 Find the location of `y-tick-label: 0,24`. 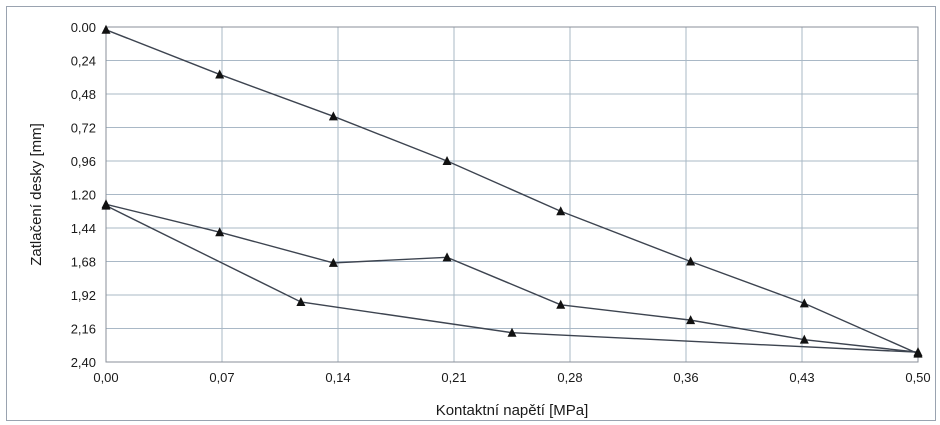

y-tick-label: 0,24 is located at coordinates (83, 61).